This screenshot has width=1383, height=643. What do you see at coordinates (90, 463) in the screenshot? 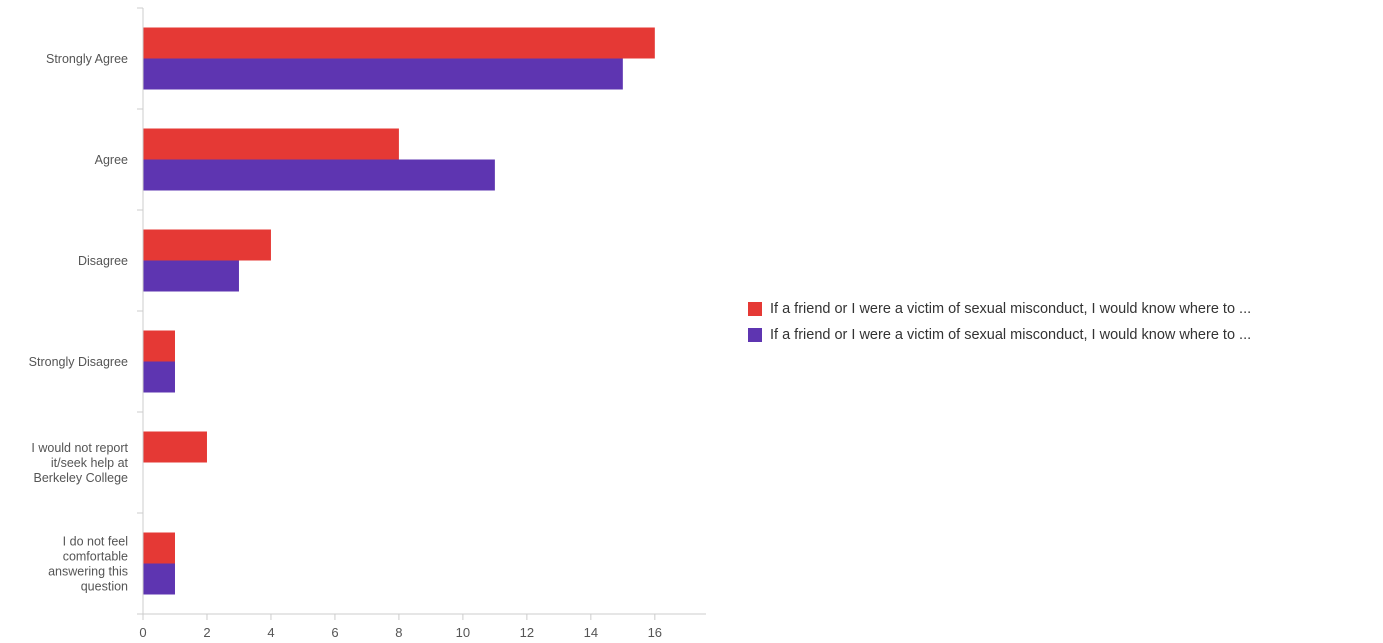
I see `category-label-5: it/seek help at` at bounding box center [90, 463].